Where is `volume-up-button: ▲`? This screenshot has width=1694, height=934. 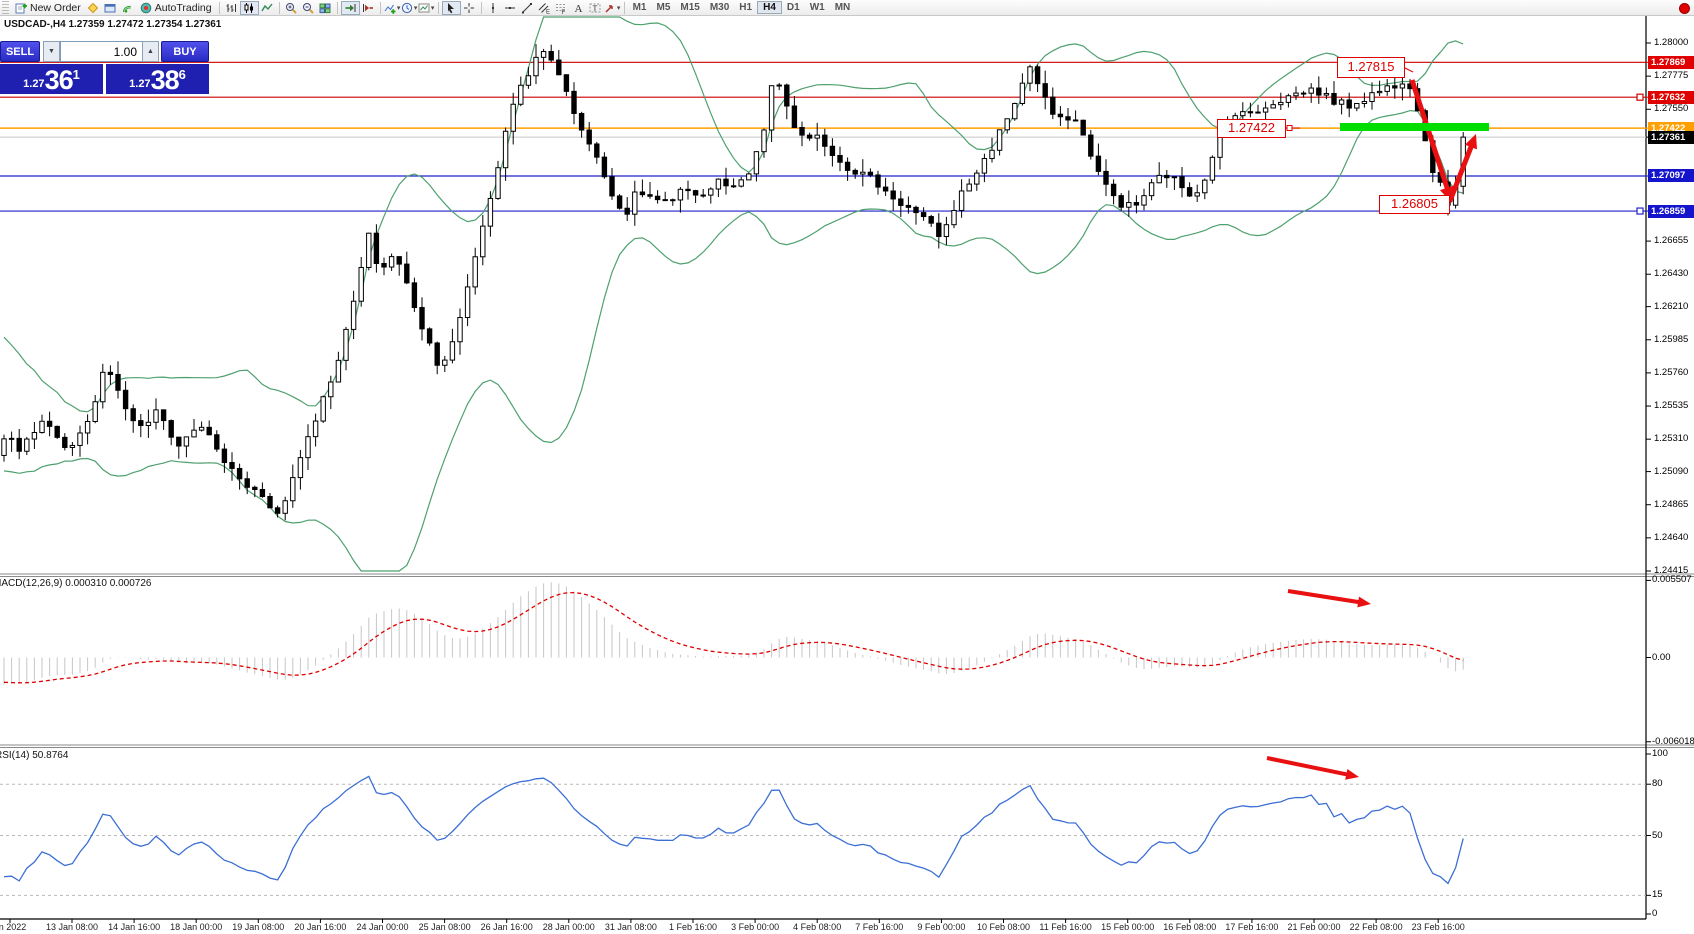 volume-up-button: ▲ is located at coordinates (150, 51).